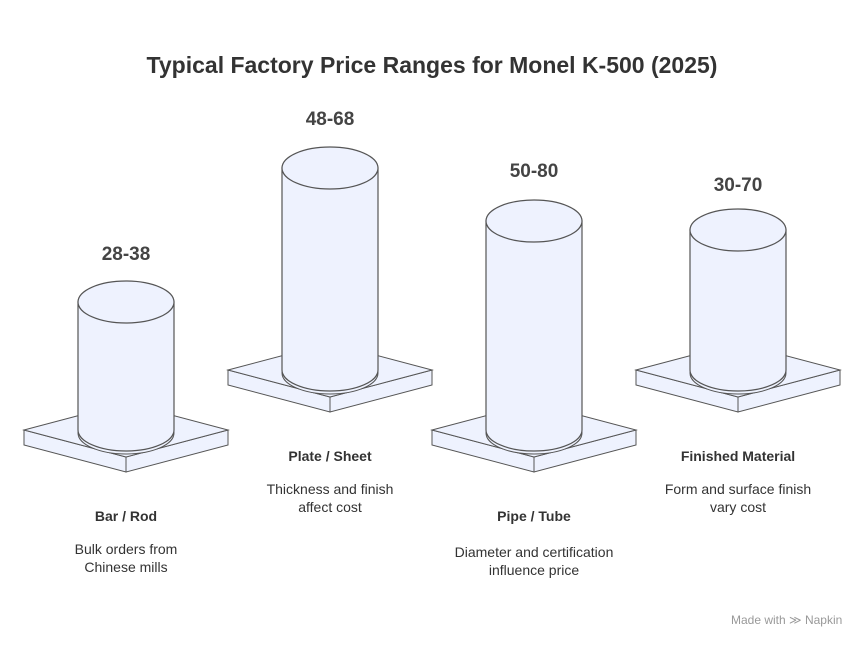 This screenshot has width=864, height=649. Describe the element at coordinates (330, 119) in the screenshot. I see `price-range-value: 48-68` at that location.